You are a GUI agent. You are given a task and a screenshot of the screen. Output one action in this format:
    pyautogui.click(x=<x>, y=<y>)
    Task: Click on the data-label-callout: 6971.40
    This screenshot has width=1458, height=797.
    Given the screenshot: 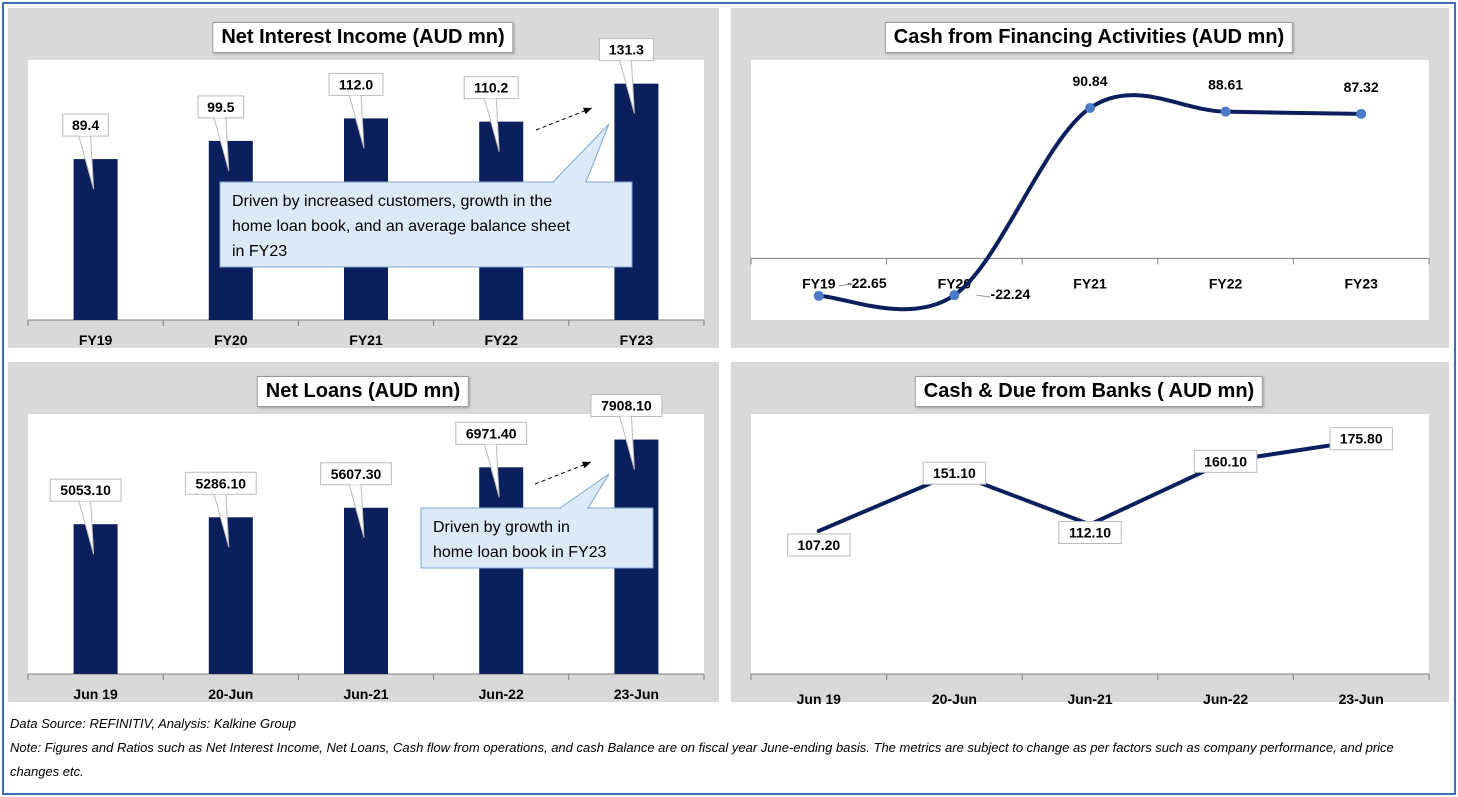 What is the action you would take?
    pyautogui.click(x=491, y=459)
    